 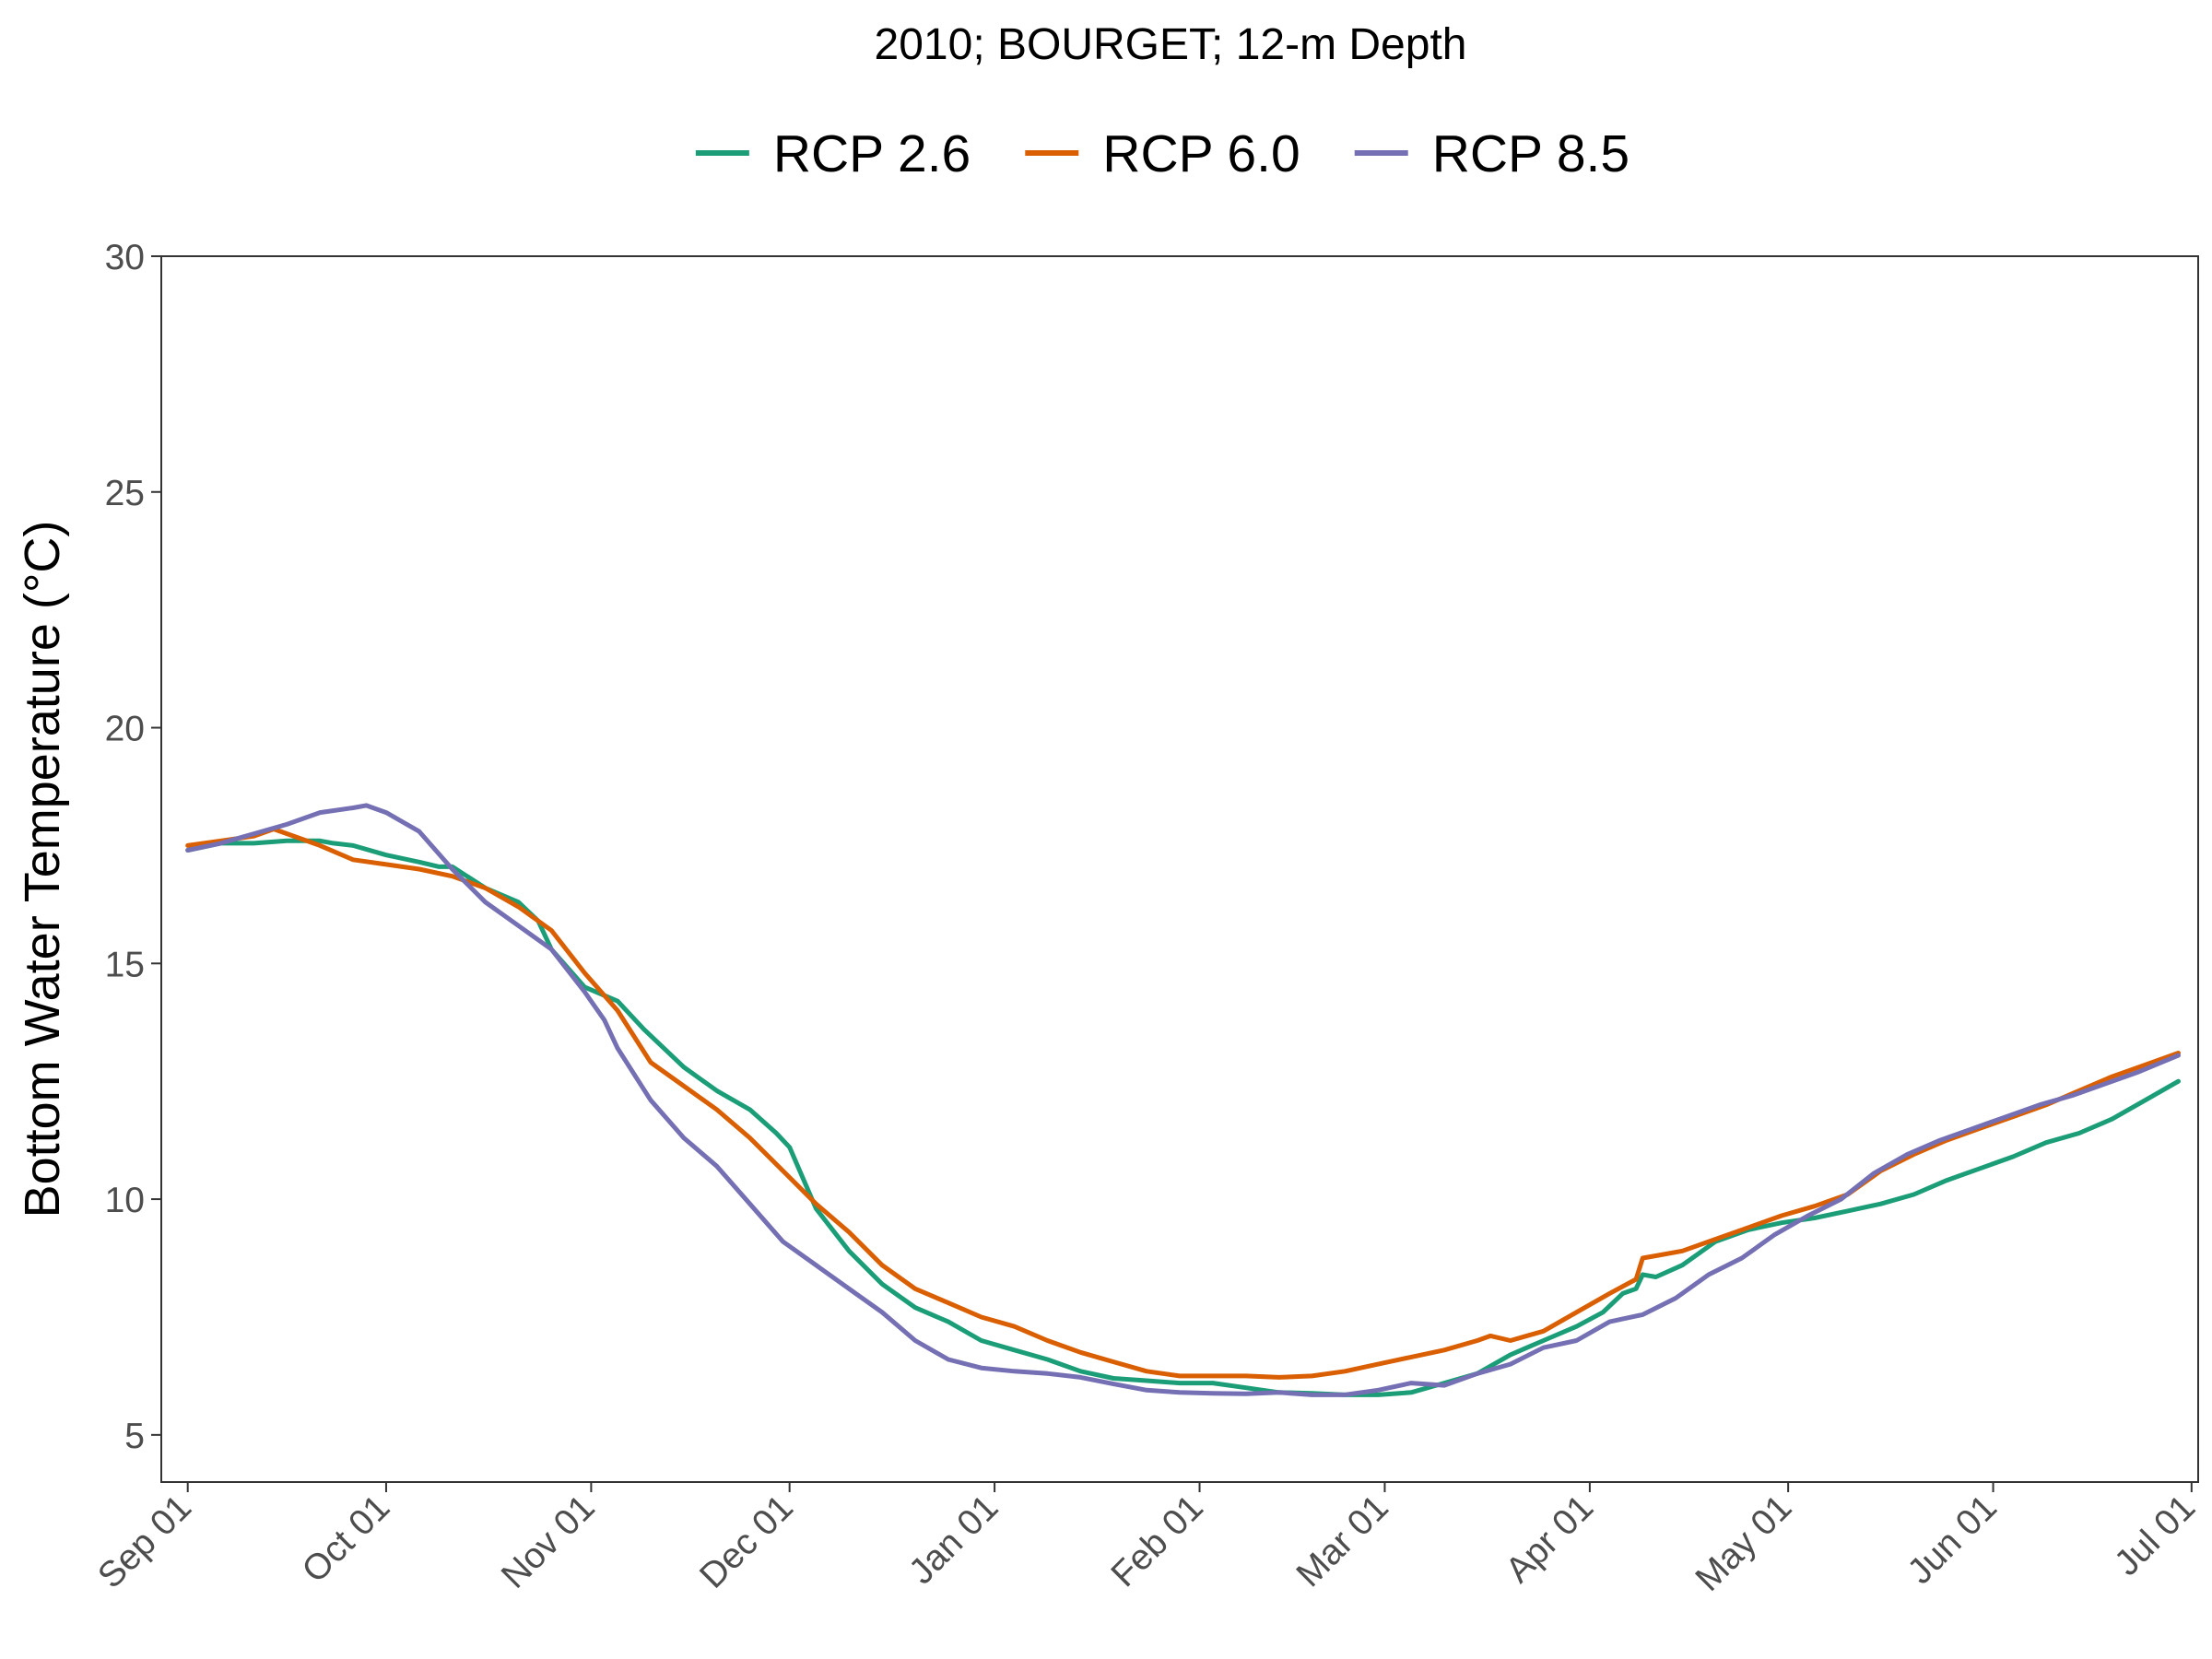 I want to click on x-tick-label: Oct 01, so click(x=346, y=1539).